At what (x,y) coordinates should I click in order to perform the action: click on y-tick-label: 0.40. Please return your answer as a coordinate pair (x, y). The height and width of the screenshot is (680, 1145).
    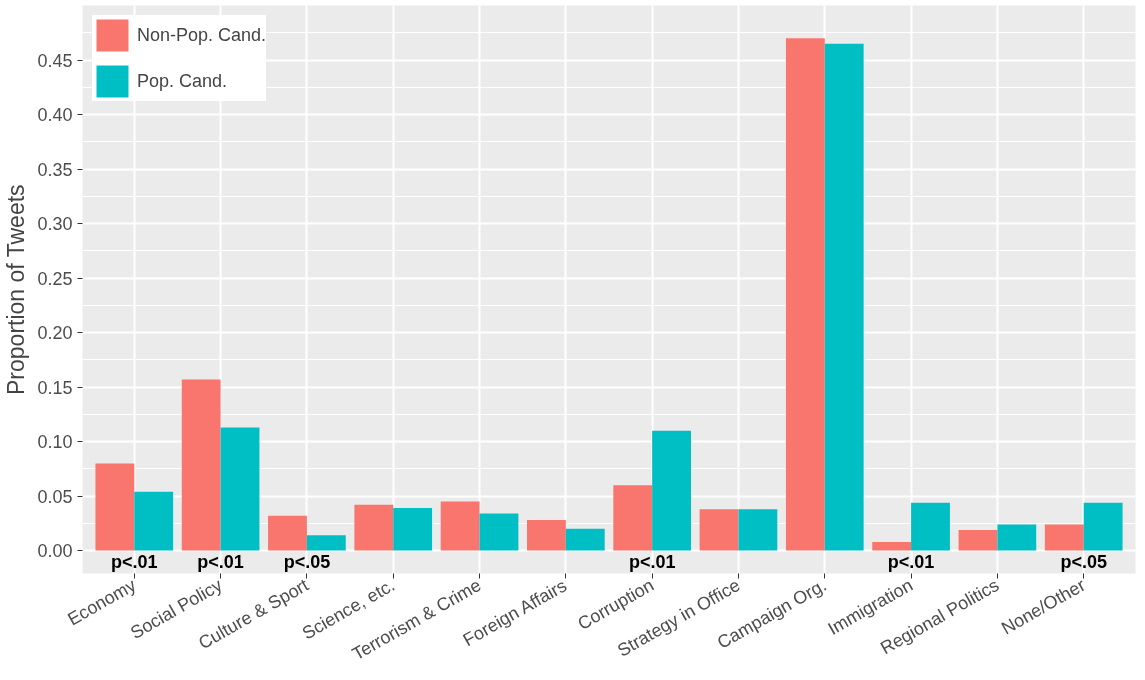
    Looking at the image, I should click on (55, 115).